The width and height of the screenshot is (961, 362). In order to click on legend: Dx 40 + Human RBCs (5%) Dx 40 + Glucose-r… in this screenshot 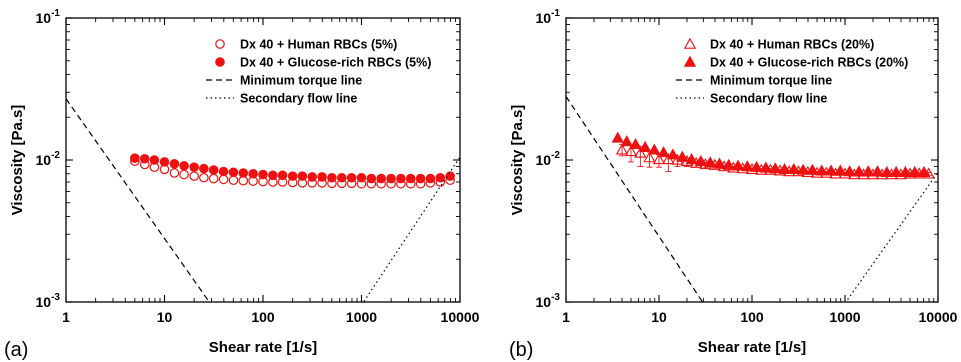, I will do `click(318, 72)`.